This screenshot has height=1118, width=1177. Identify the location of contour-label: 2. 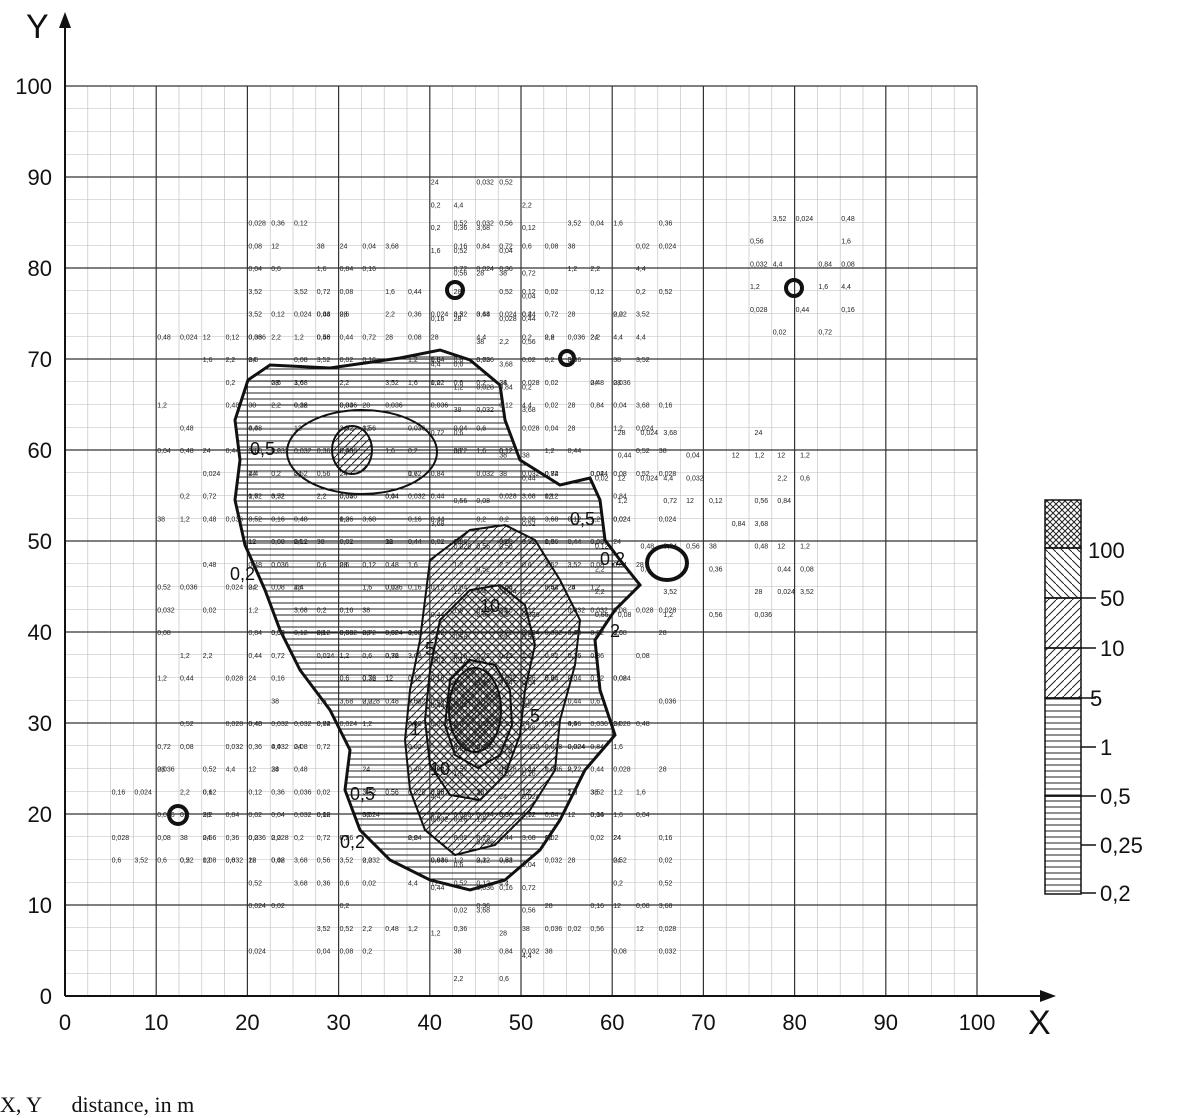
(615, 631).